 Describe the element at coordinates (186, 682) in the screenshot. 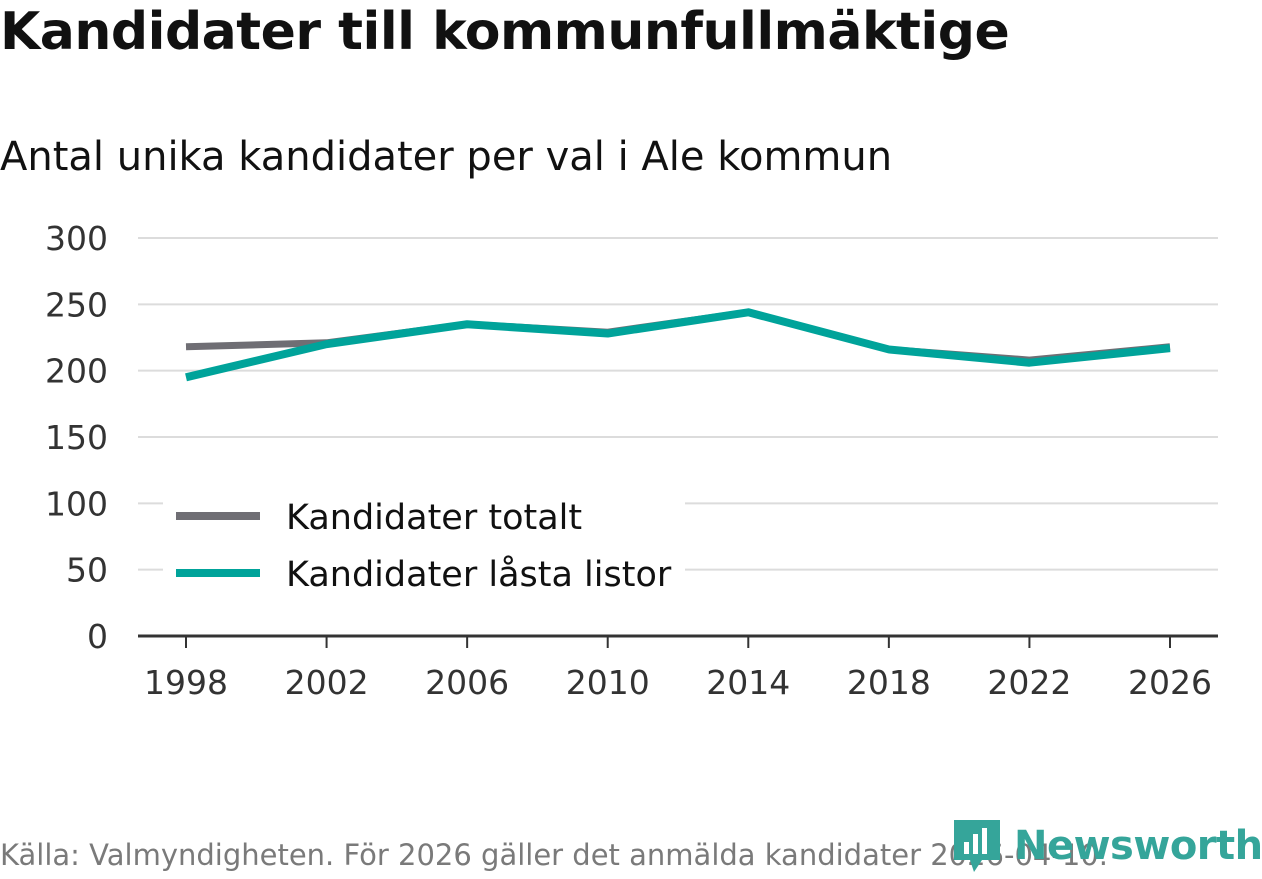

I see `x-tick-label: 1998` at that location.